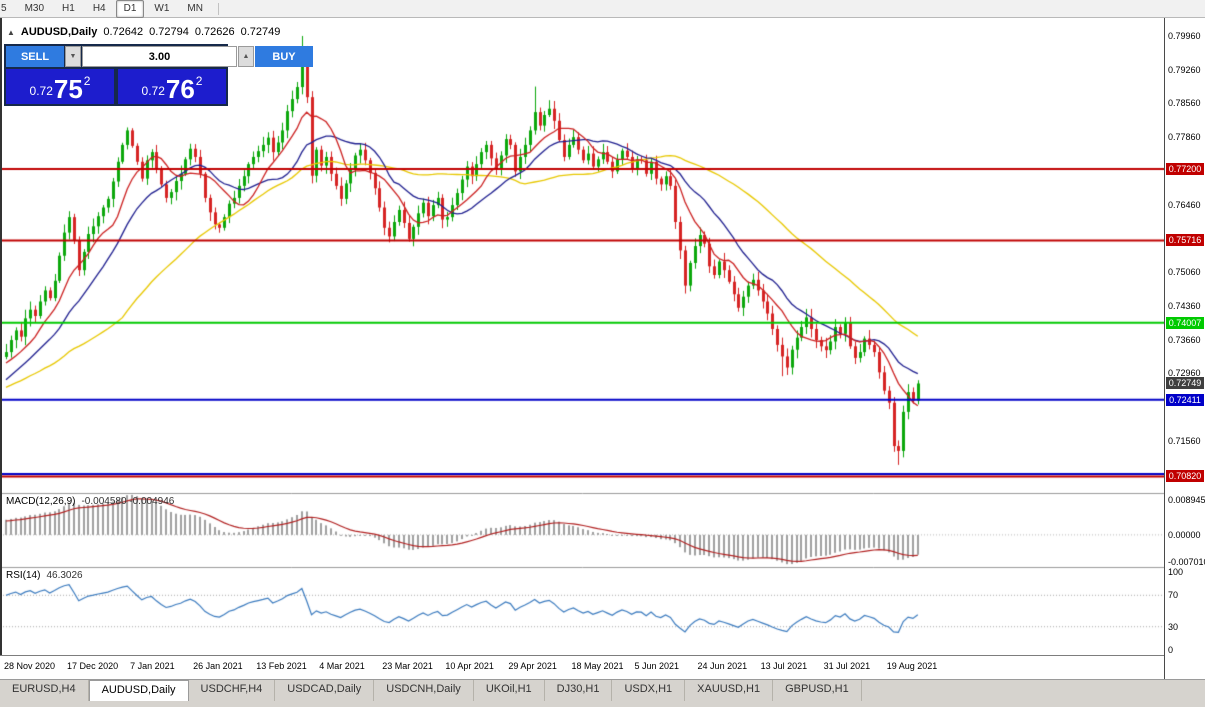  What do you see at coordinates (41, 501) in the screenshot?
I see `macd-name: MACD(12,26,9)` at bounding box center [41, 501].